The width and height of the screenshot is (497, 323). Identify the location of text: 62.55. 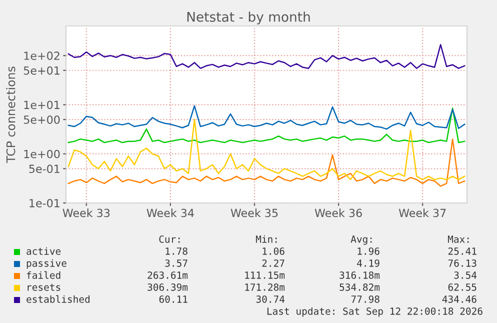
(462, 287).